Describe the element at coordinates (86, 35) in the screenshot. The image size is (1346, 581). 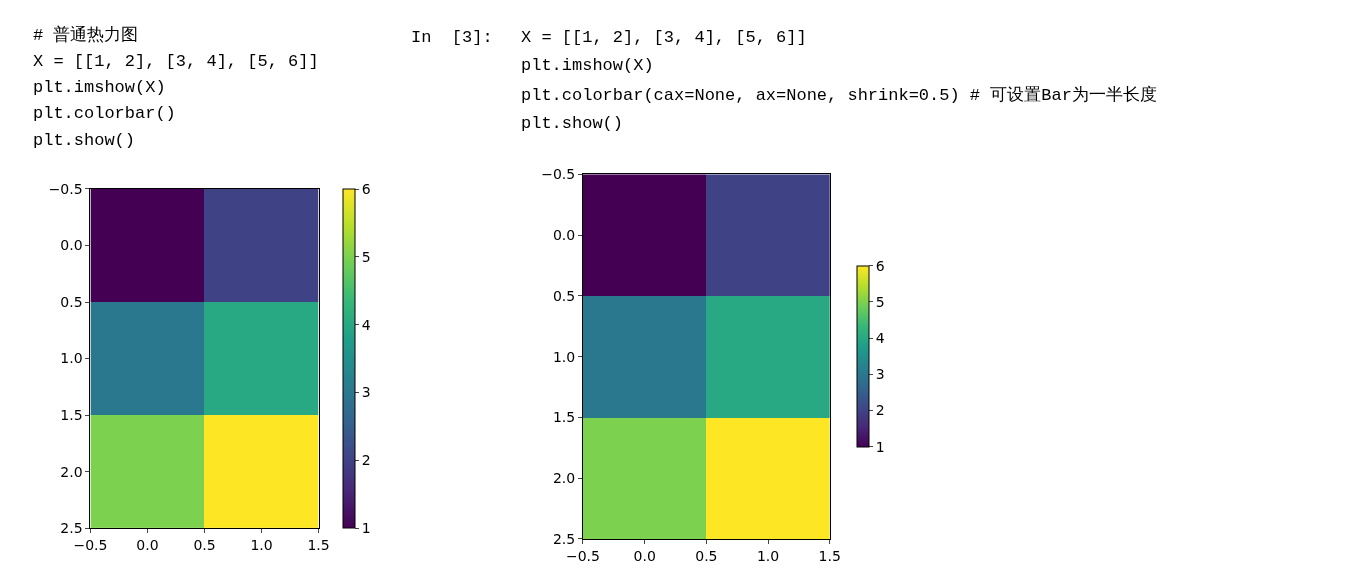
I see `text: # 普通热力图` at that location.